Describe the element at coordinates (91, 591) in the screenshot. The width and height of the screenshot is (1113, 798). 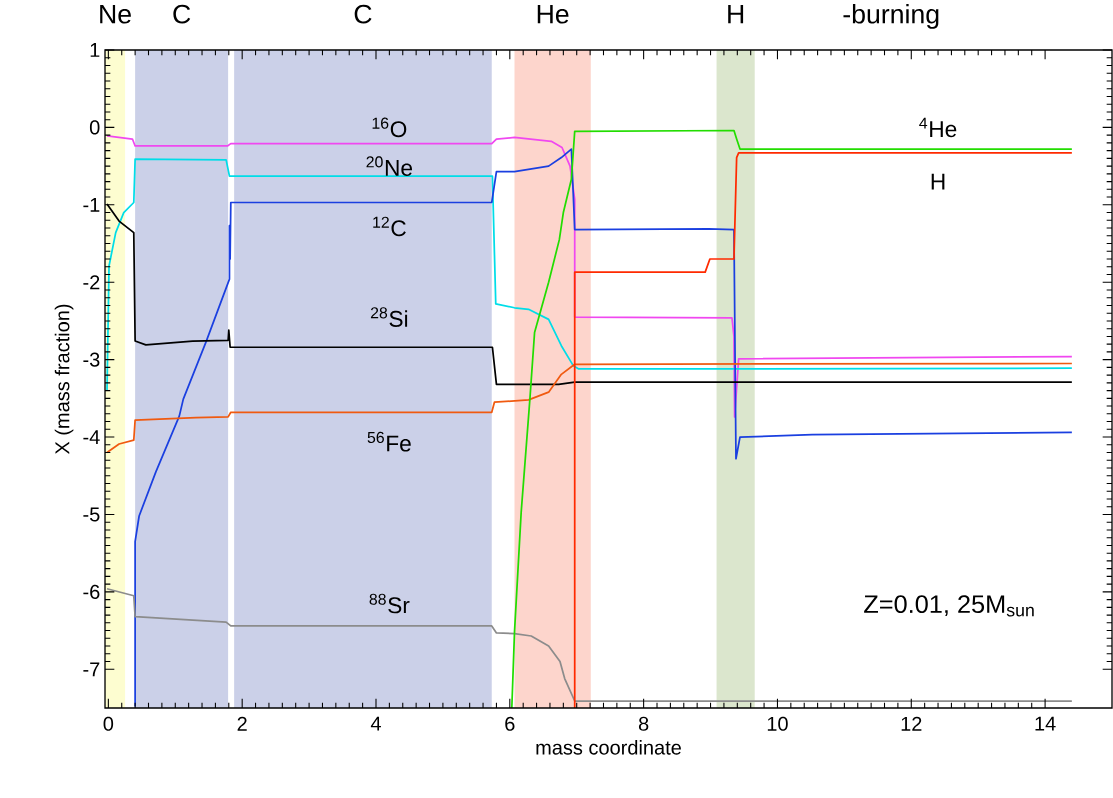
I see `y-tick-label: -6` at that location.